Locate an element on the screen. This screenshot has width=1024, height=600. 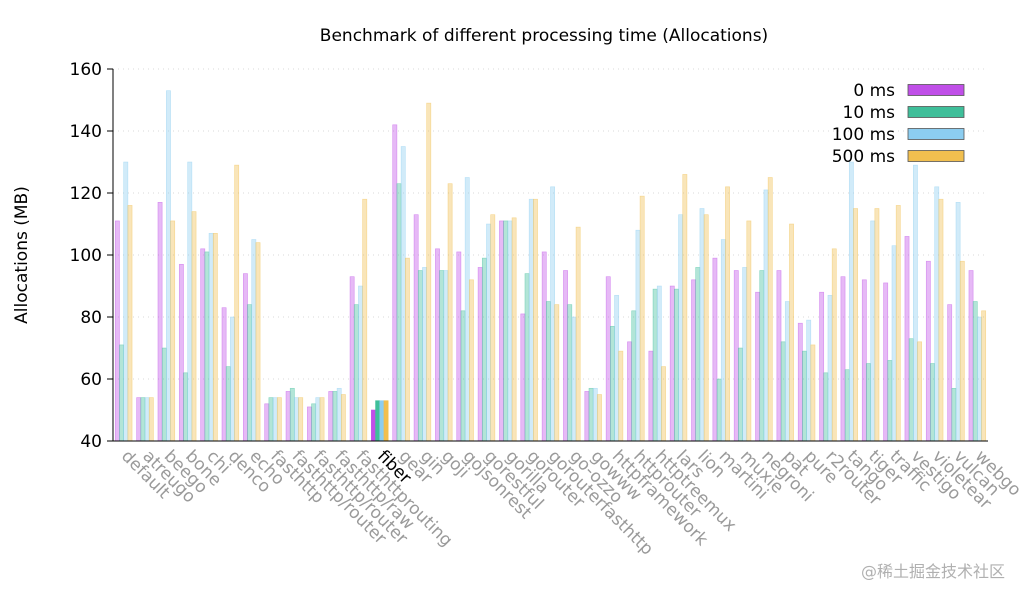
legend-label: 10 ms is located at coordinates (869, 113).